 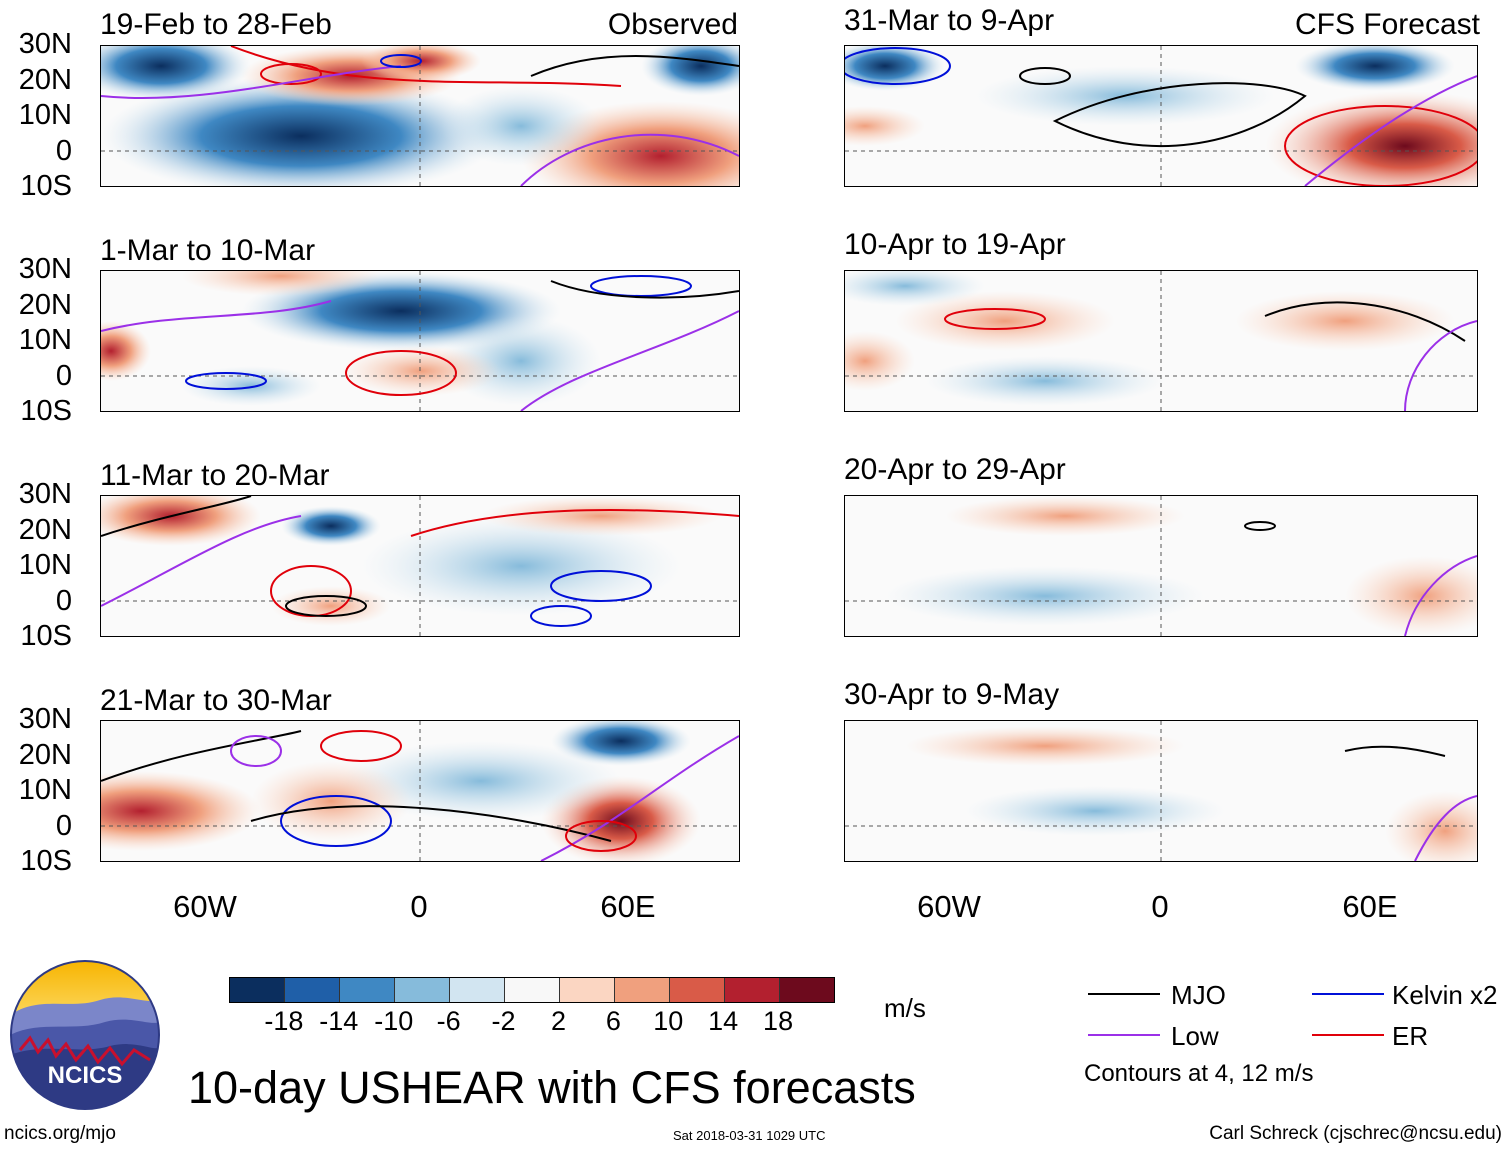 What do you see at coordinates (448, 1021) in the screenshot?
I see `colorbar-tick-label: -6` at bounding box center [448, 1021].